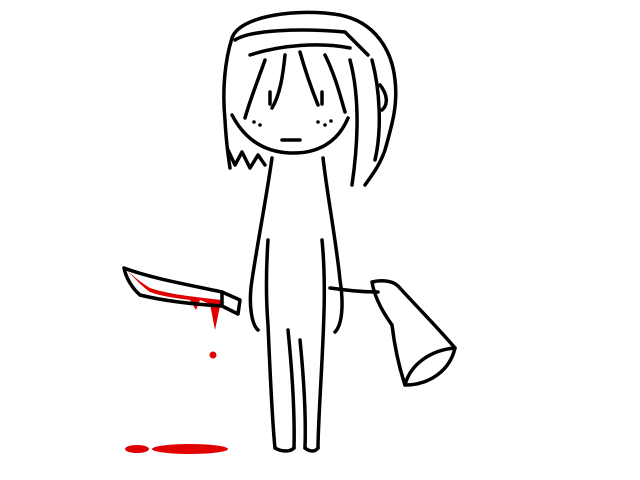 This screenshot has width=640, height=480. I want to click on face-chin, so click(290, 134).